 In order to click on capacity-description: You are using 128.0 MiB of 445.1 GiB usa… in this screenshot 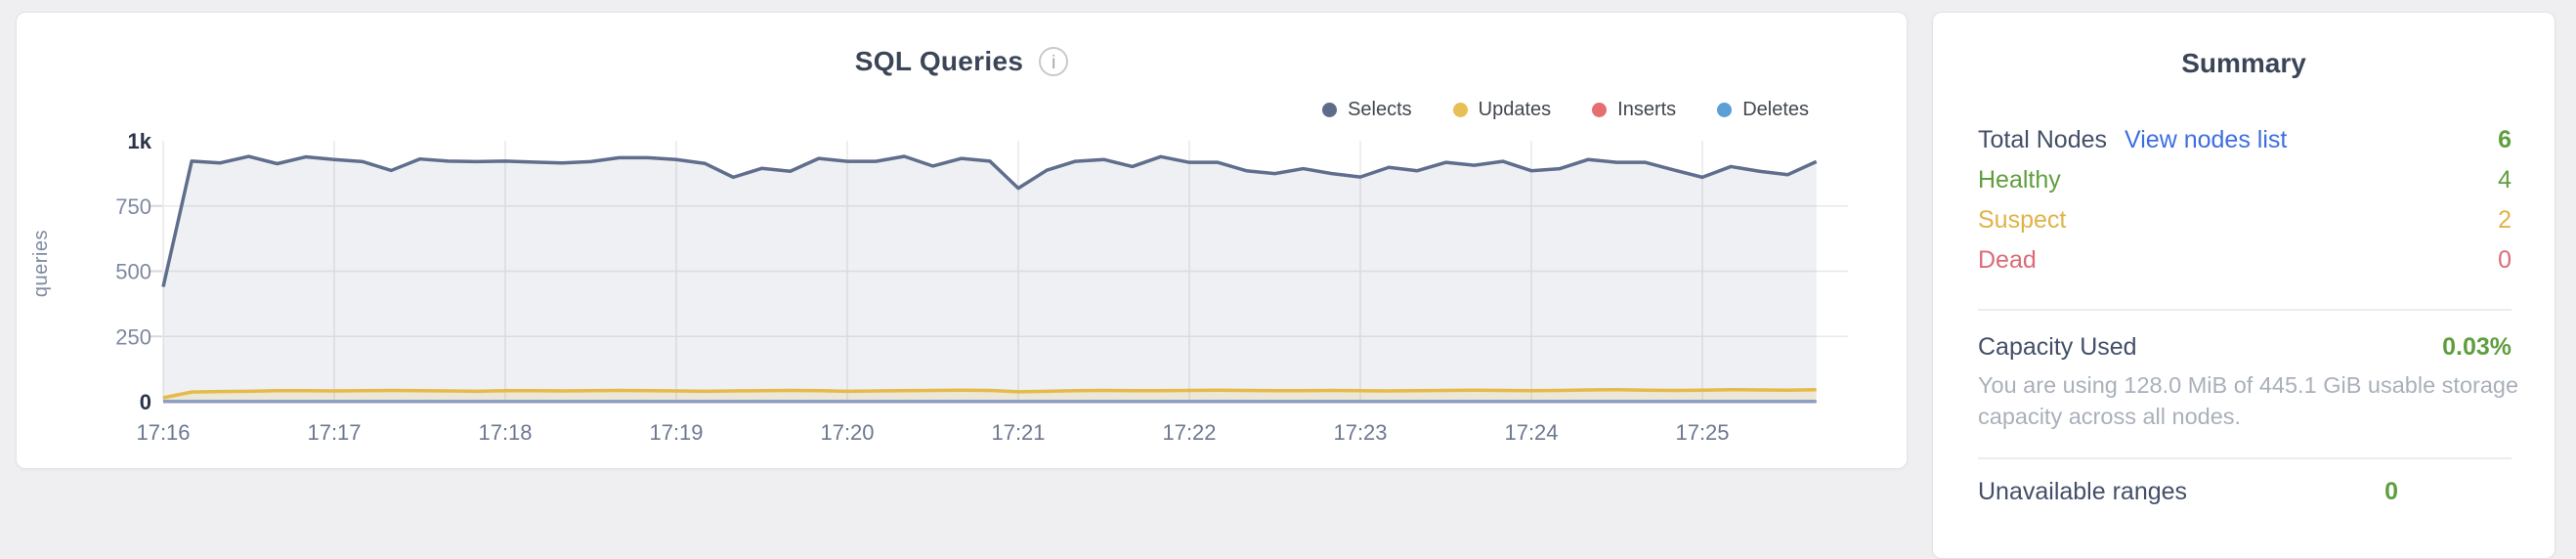, I will do `click(2249, 401)`.